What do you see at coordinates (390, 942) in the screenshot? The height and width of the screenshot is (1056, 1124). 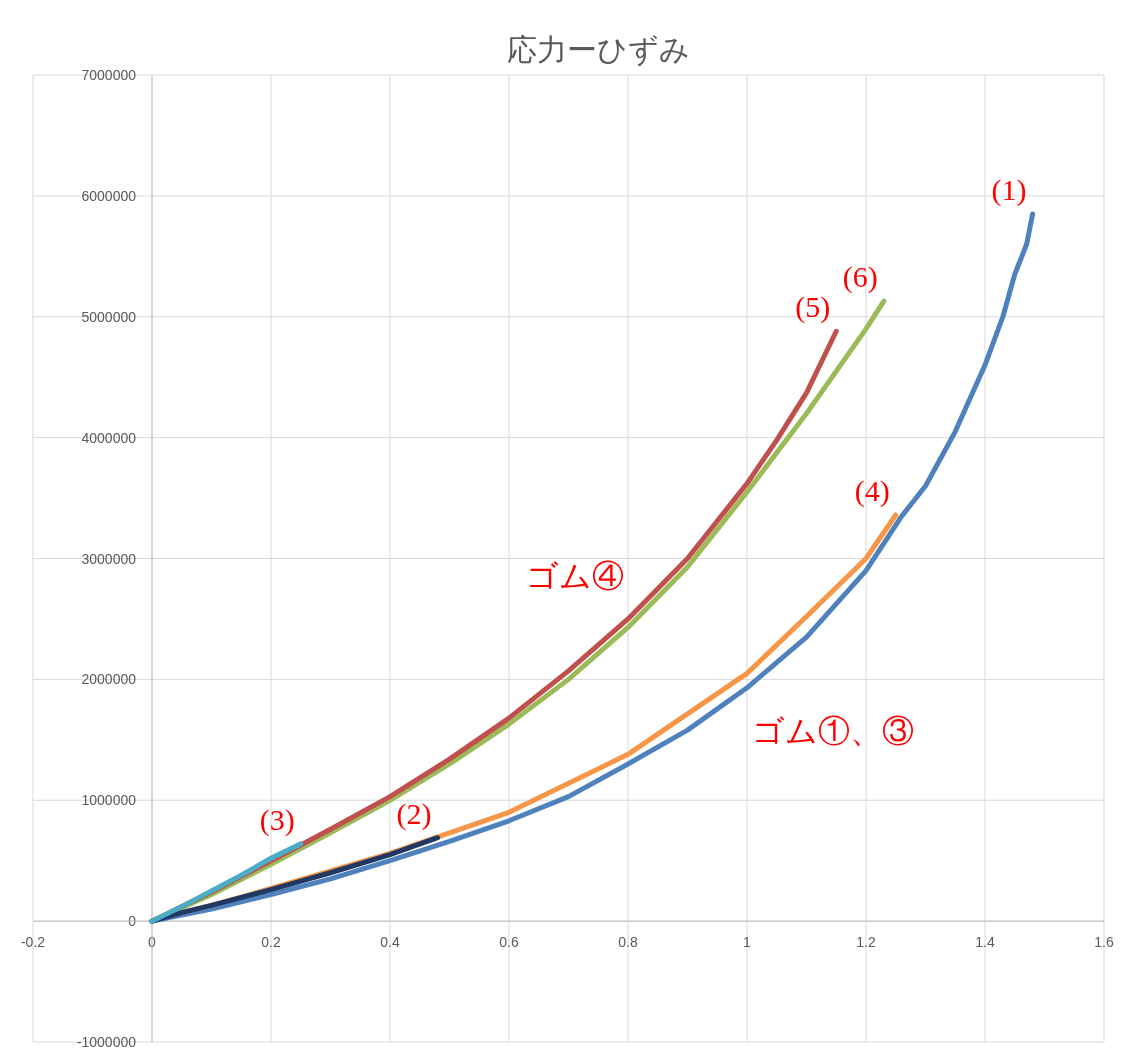 I see `x-tick-label: 0.4` at bounding box center [390, 942].